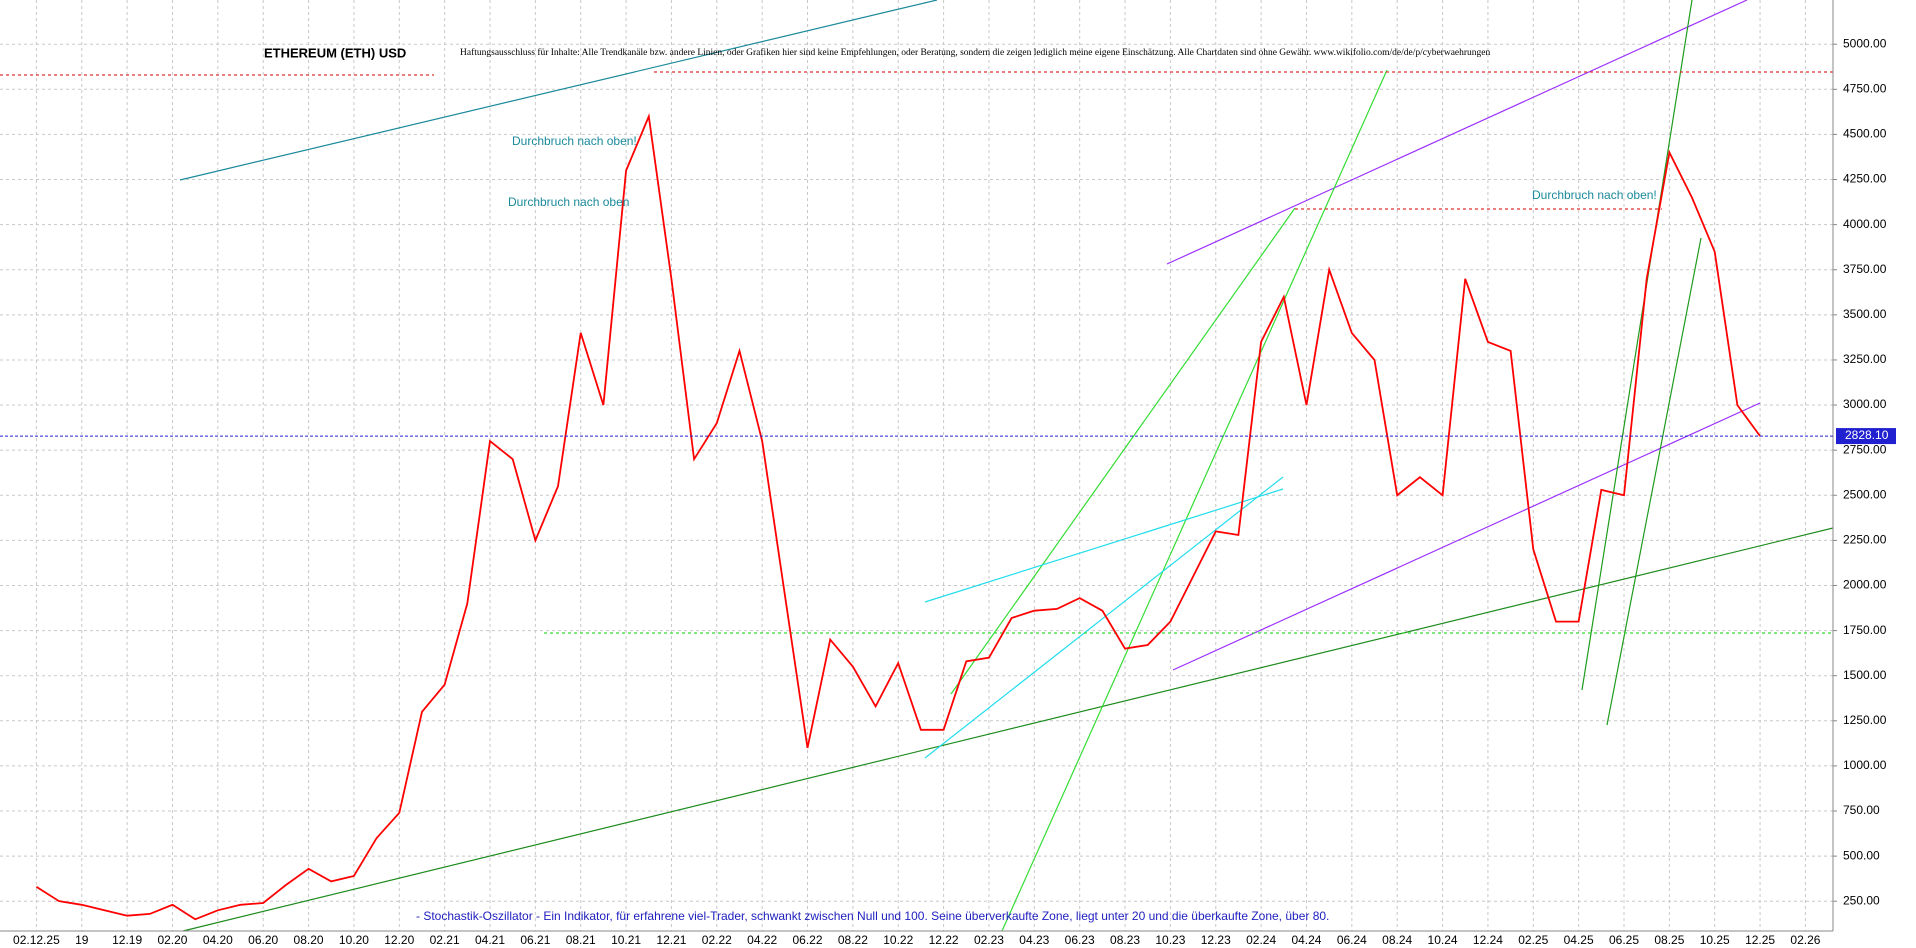 The image size is (1916, 948). I want to click on x-tick-label: 06.22, so click(808, 940).